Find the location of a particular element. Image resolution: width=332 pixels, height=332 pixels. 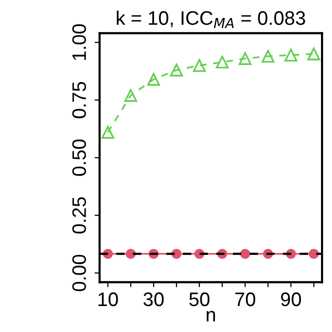

x-tick-label: 70 is located at coordinates (245, 299).